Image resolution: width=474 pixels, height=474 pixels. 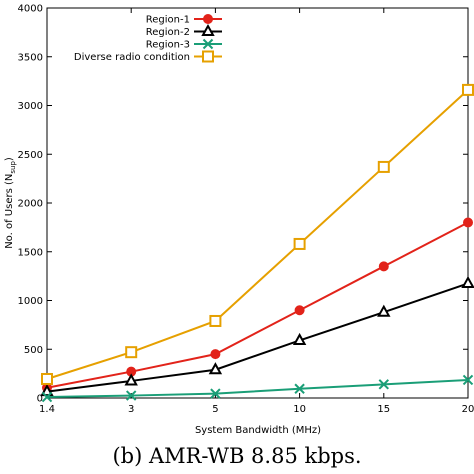 I want to click on legend-item-2: Region-2, so click(x=184, y=30).